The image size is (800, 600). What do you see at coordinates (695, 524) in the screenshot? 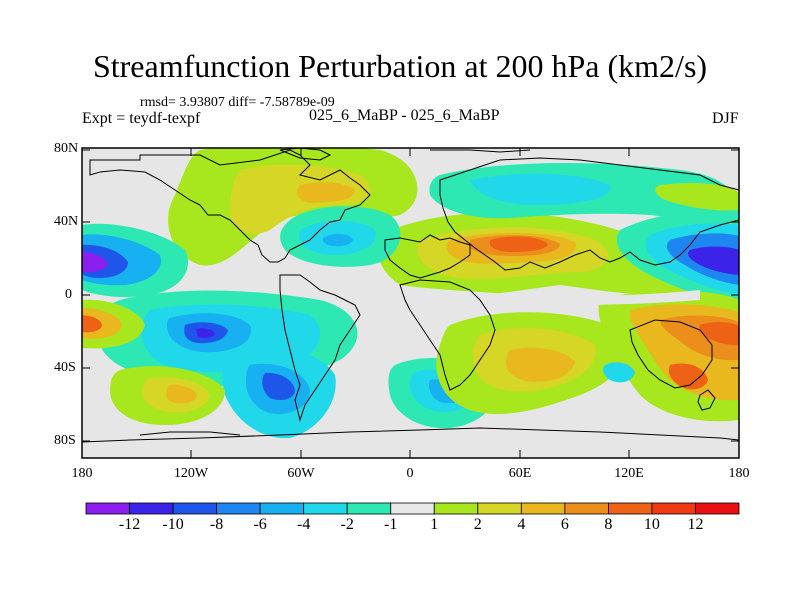
I see `colorbar-label: 12` at bounding box center [695, 524].